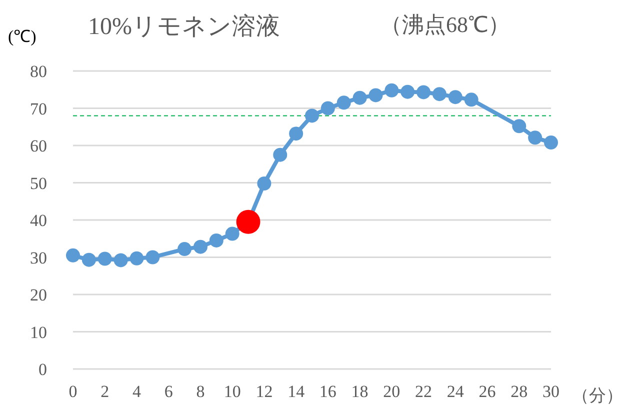  I want to click on y-axis-title: (℃), so click(22, 36).